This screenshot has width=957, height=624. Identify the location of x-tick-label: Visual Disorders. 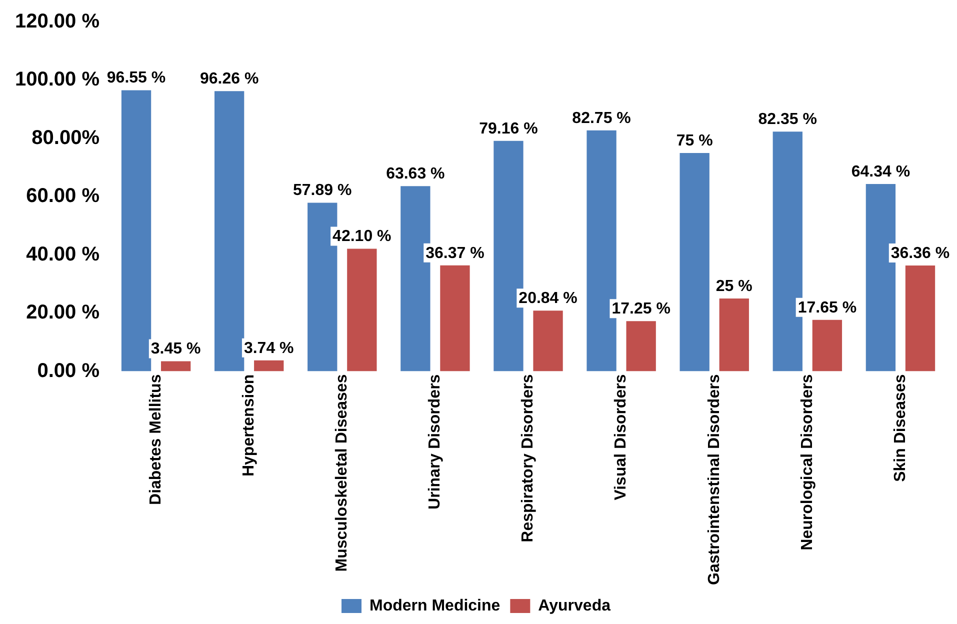
(621, 437).